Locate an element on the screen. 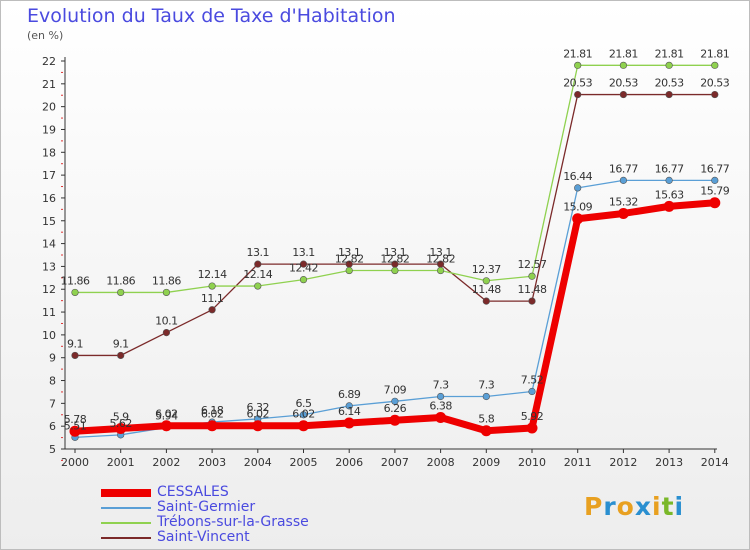 This screenshot has width=750, height=550. x-tick-label: 2001 is located at coordinates (121, 462).